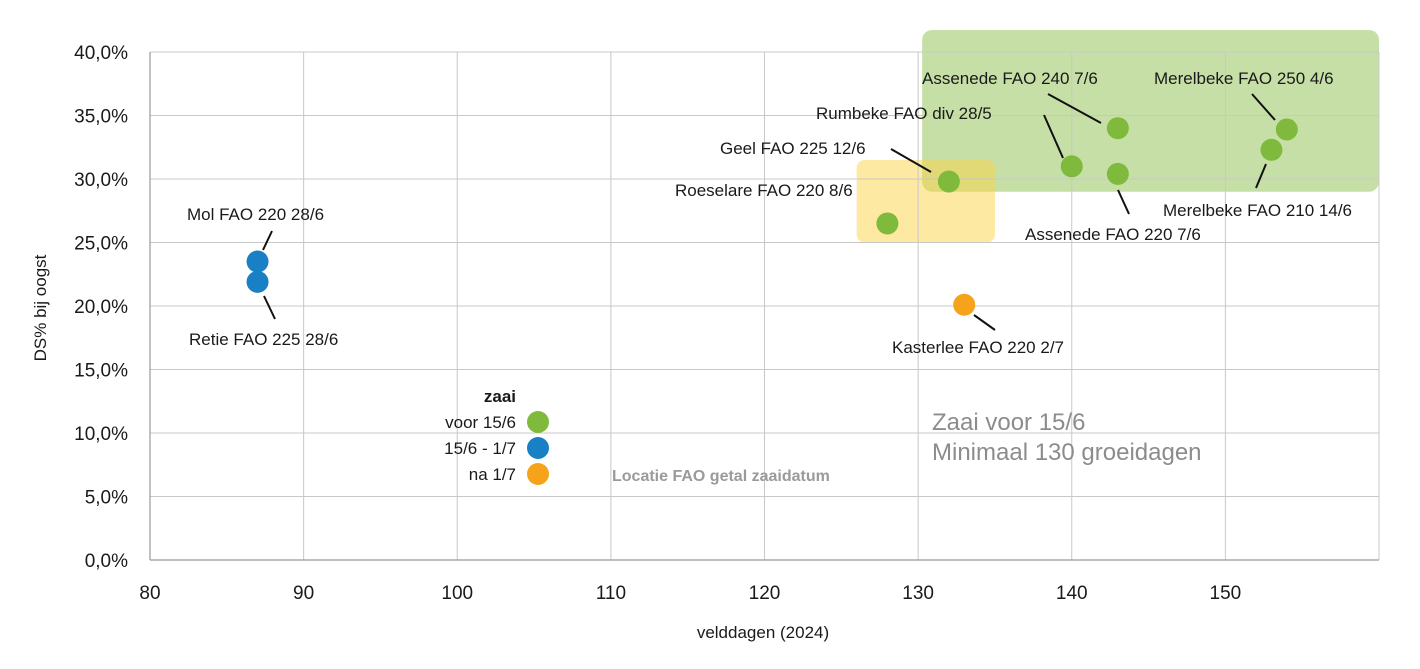 This screenshot has width=1420, height=669. What do you see at coordinates (1010, 78) in the screenshot?
I see `point-label: Assenede FAO 240 7/6` at bounding box center [1010, 78].